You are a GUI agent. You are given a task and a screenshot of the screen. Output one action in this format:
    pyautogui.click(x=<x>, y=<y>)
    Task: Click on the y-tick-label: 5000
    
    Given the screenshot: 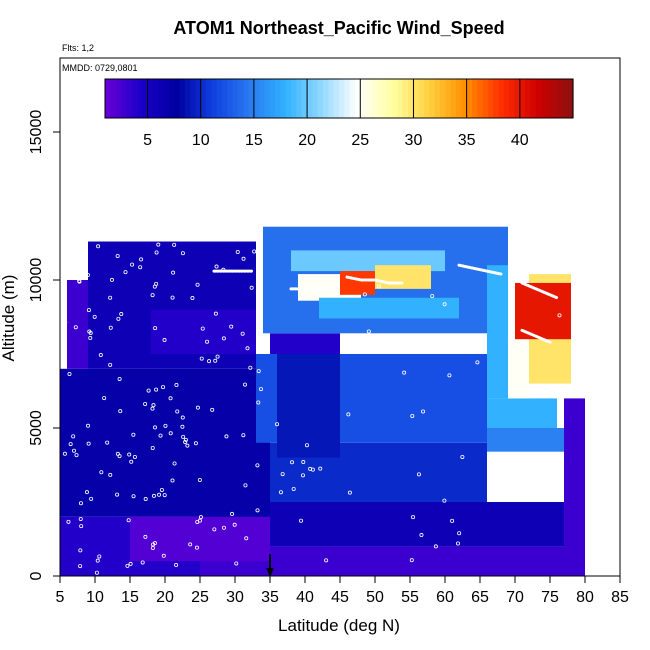 What is the action you would take?
    pyautogui.click(x=36, y=428)
    